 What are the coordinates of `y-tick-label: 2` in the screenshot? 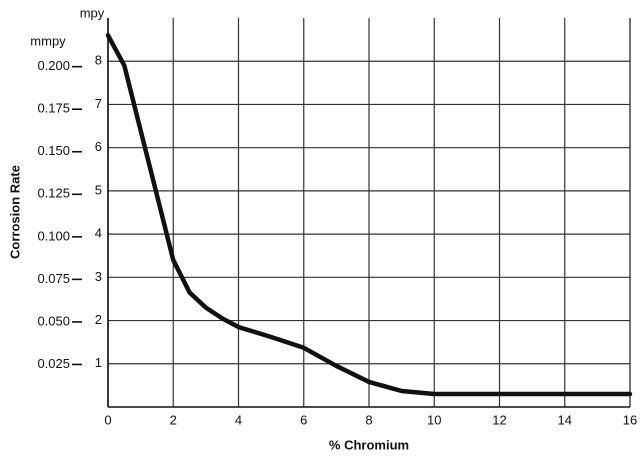 It's located at (98, 319).